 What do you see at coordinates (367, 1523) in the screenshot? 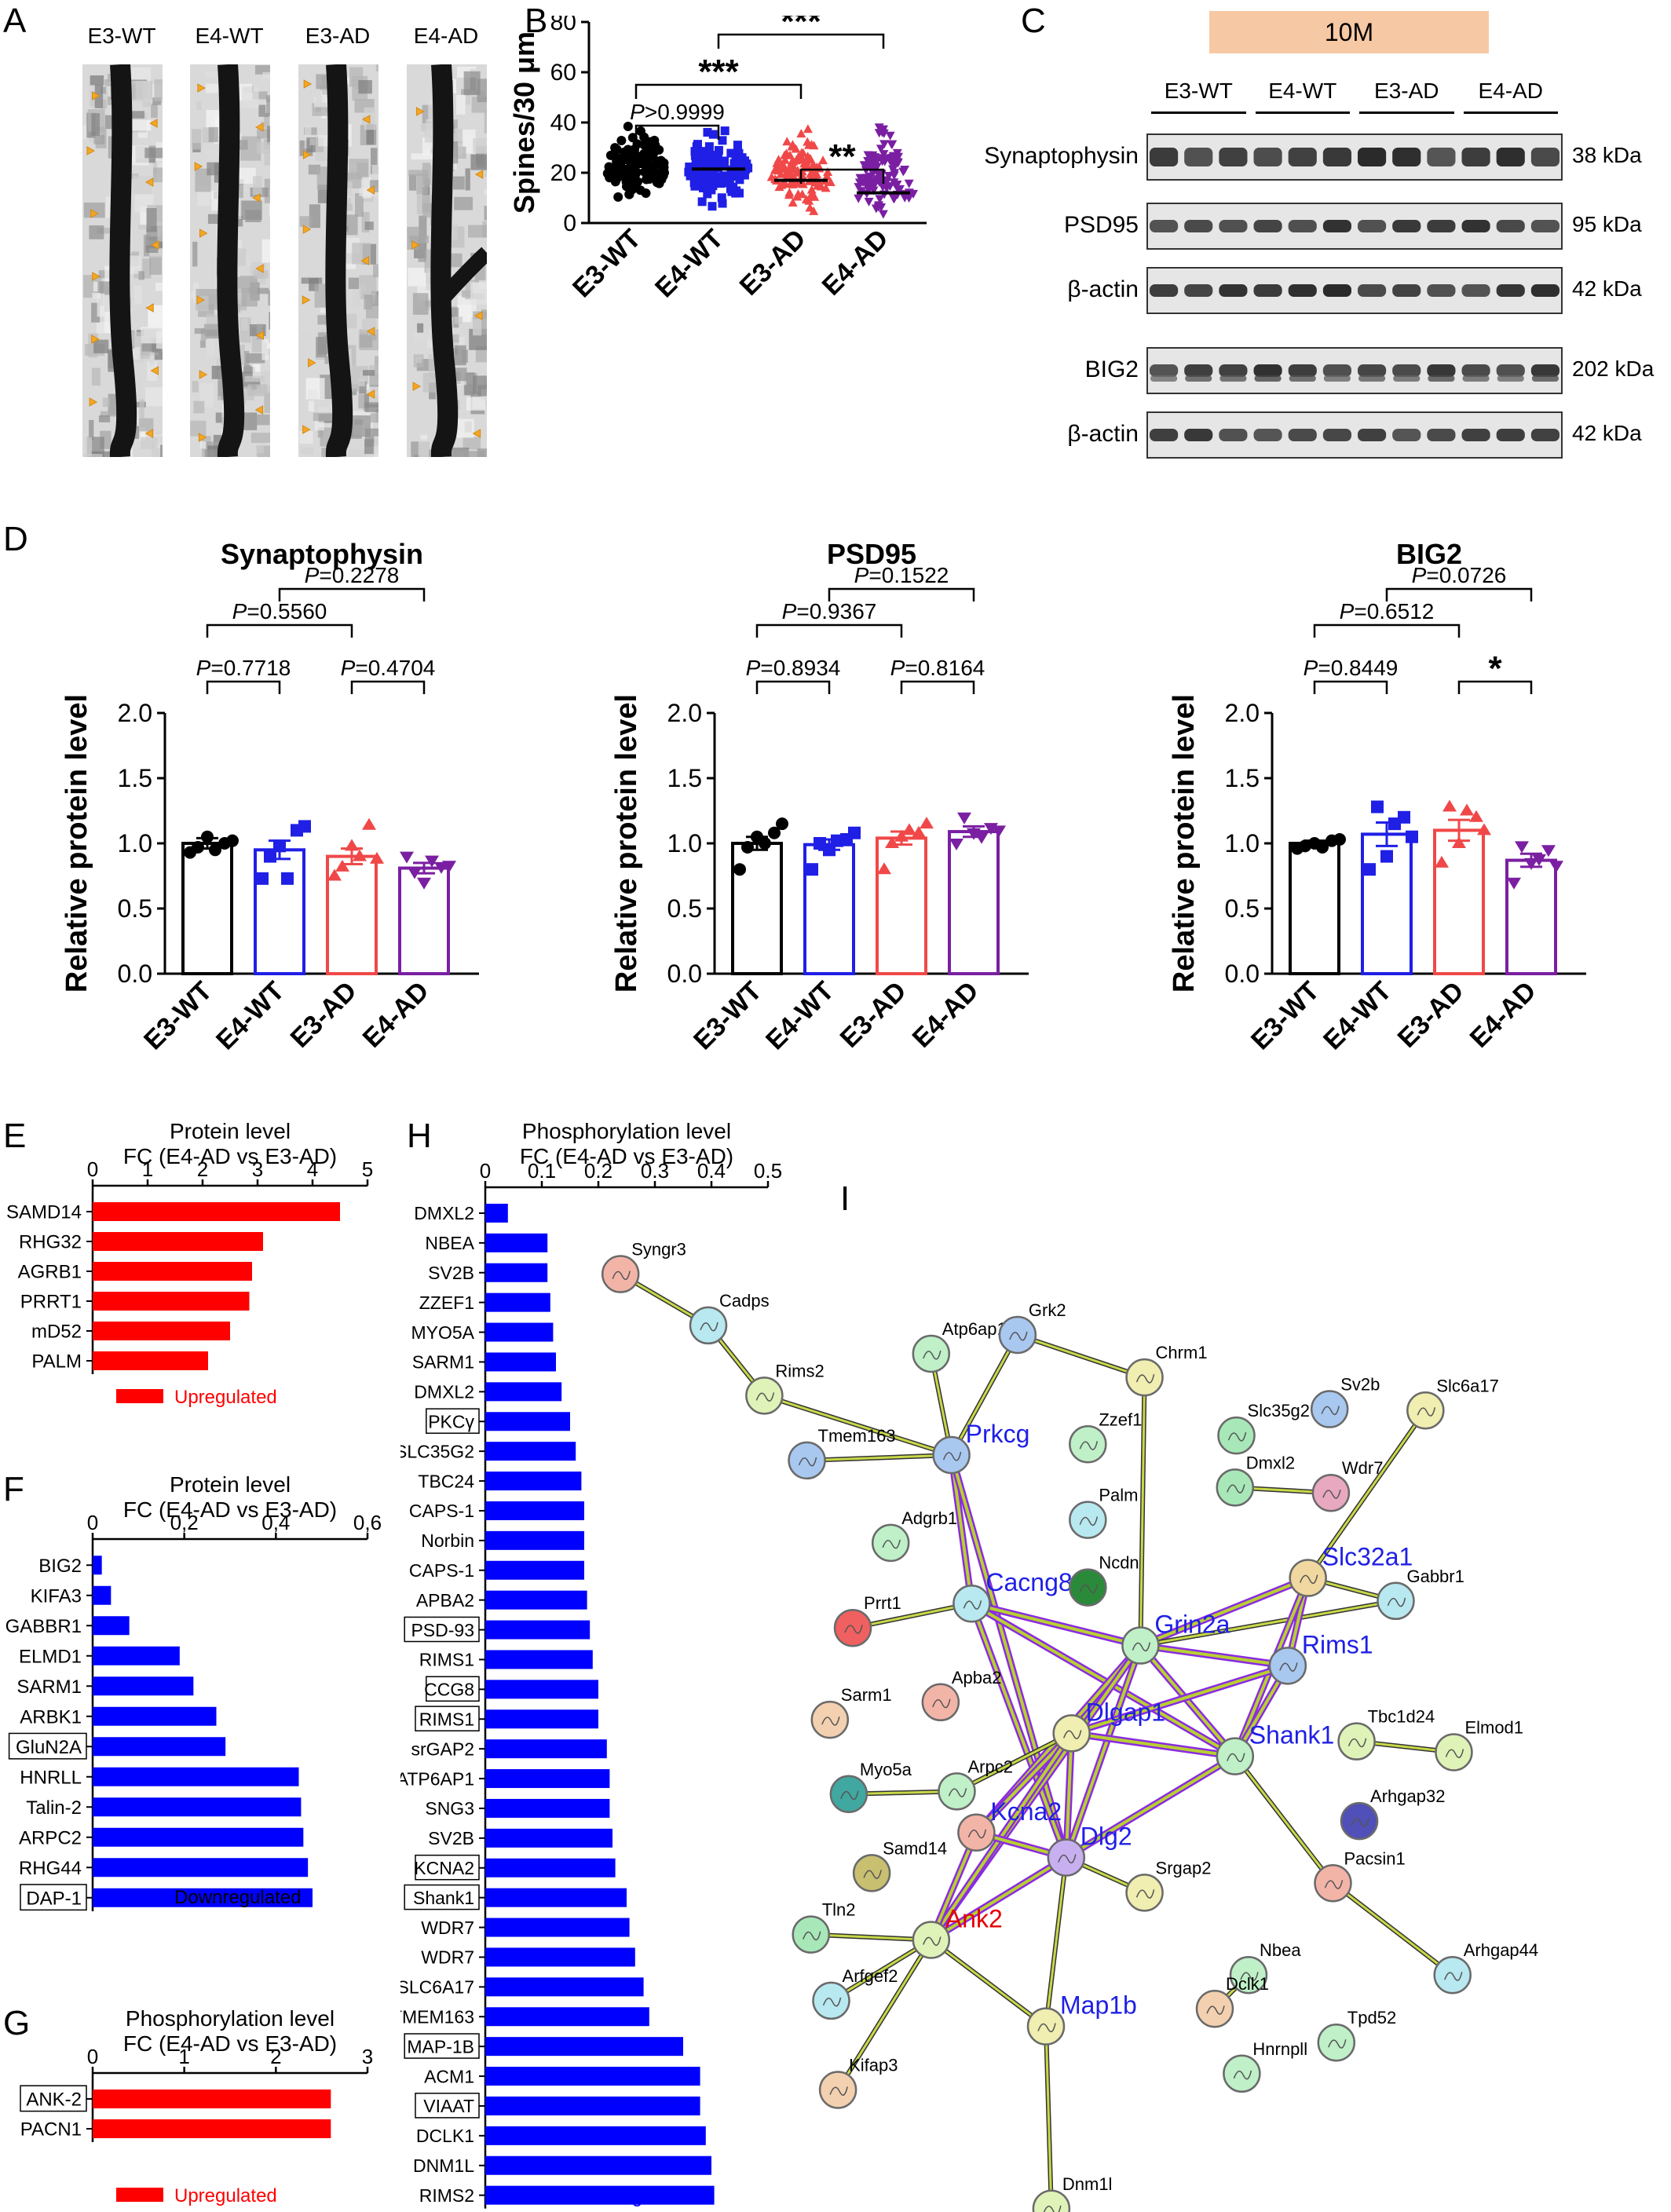
I see `x-tick-label: 0,6` at bounding box center [367, 1523].